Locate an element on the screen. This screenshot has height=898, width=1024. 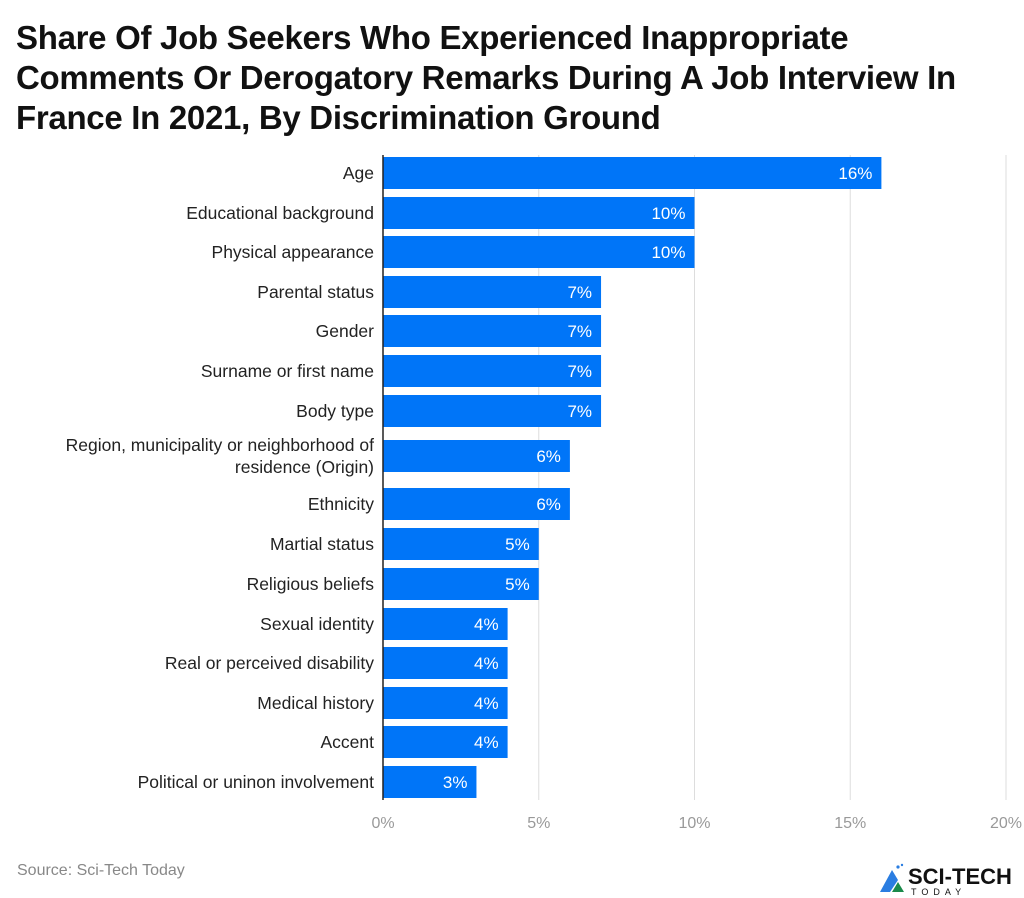
category-label: Religious beliefs is located at coordinates (311, 584).